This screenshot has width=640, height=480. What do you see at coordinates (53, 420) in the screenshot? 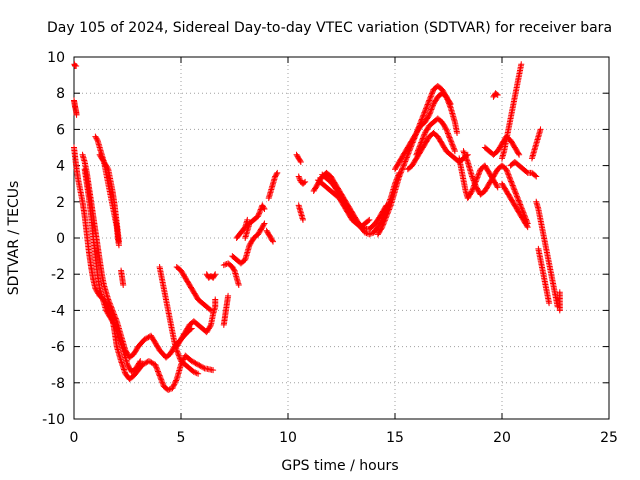
I see `y-tick-label: -10` at bounding box center [53, 420].